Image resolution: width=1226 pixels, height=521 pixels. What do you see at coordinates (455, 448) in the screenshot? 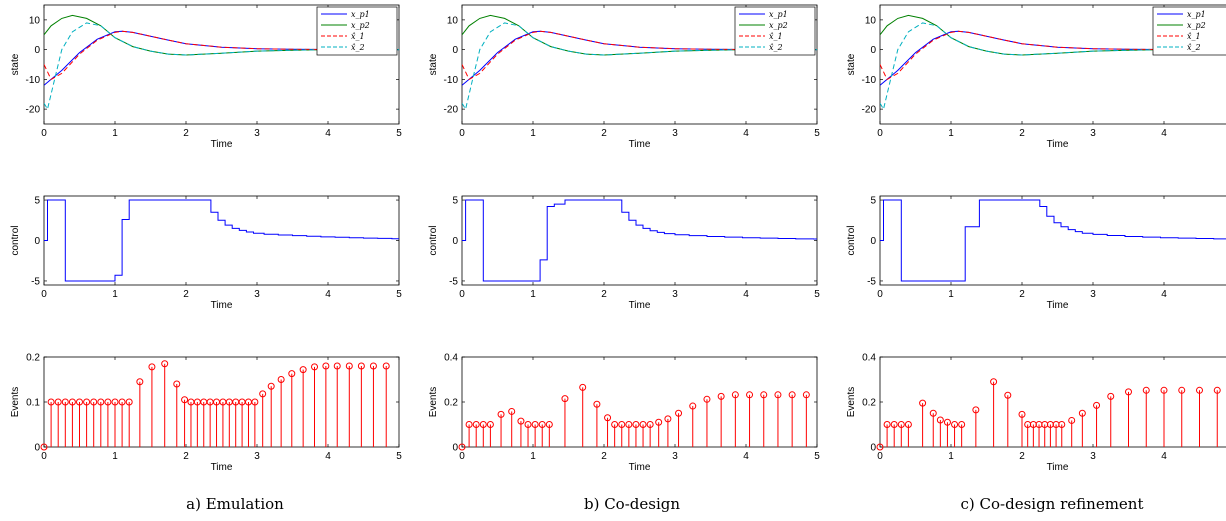
I see `panel-b-events-ytick-label: 0` at bounding box center [455, 448].